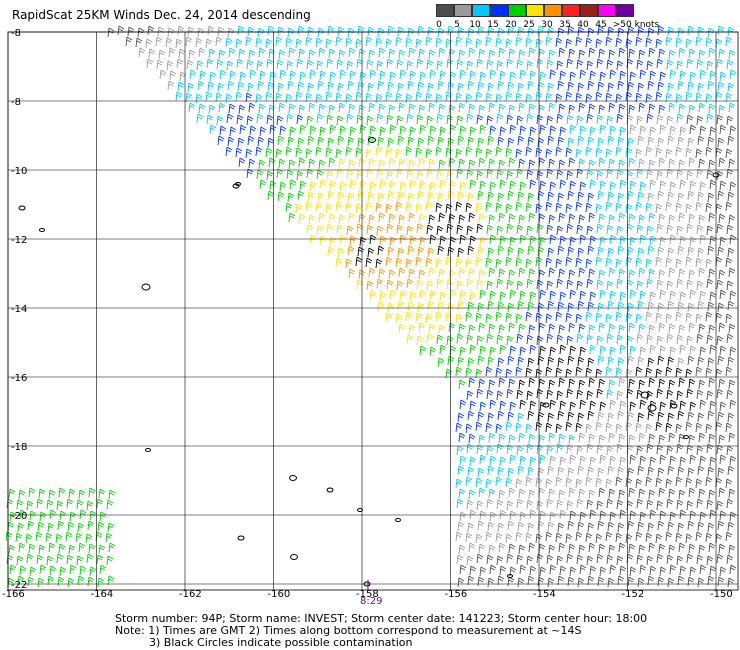  What do you see at coordinates (371, 601) in the screenshot?
I see `time-mark: 8:29` at bounding box center [371, 601].